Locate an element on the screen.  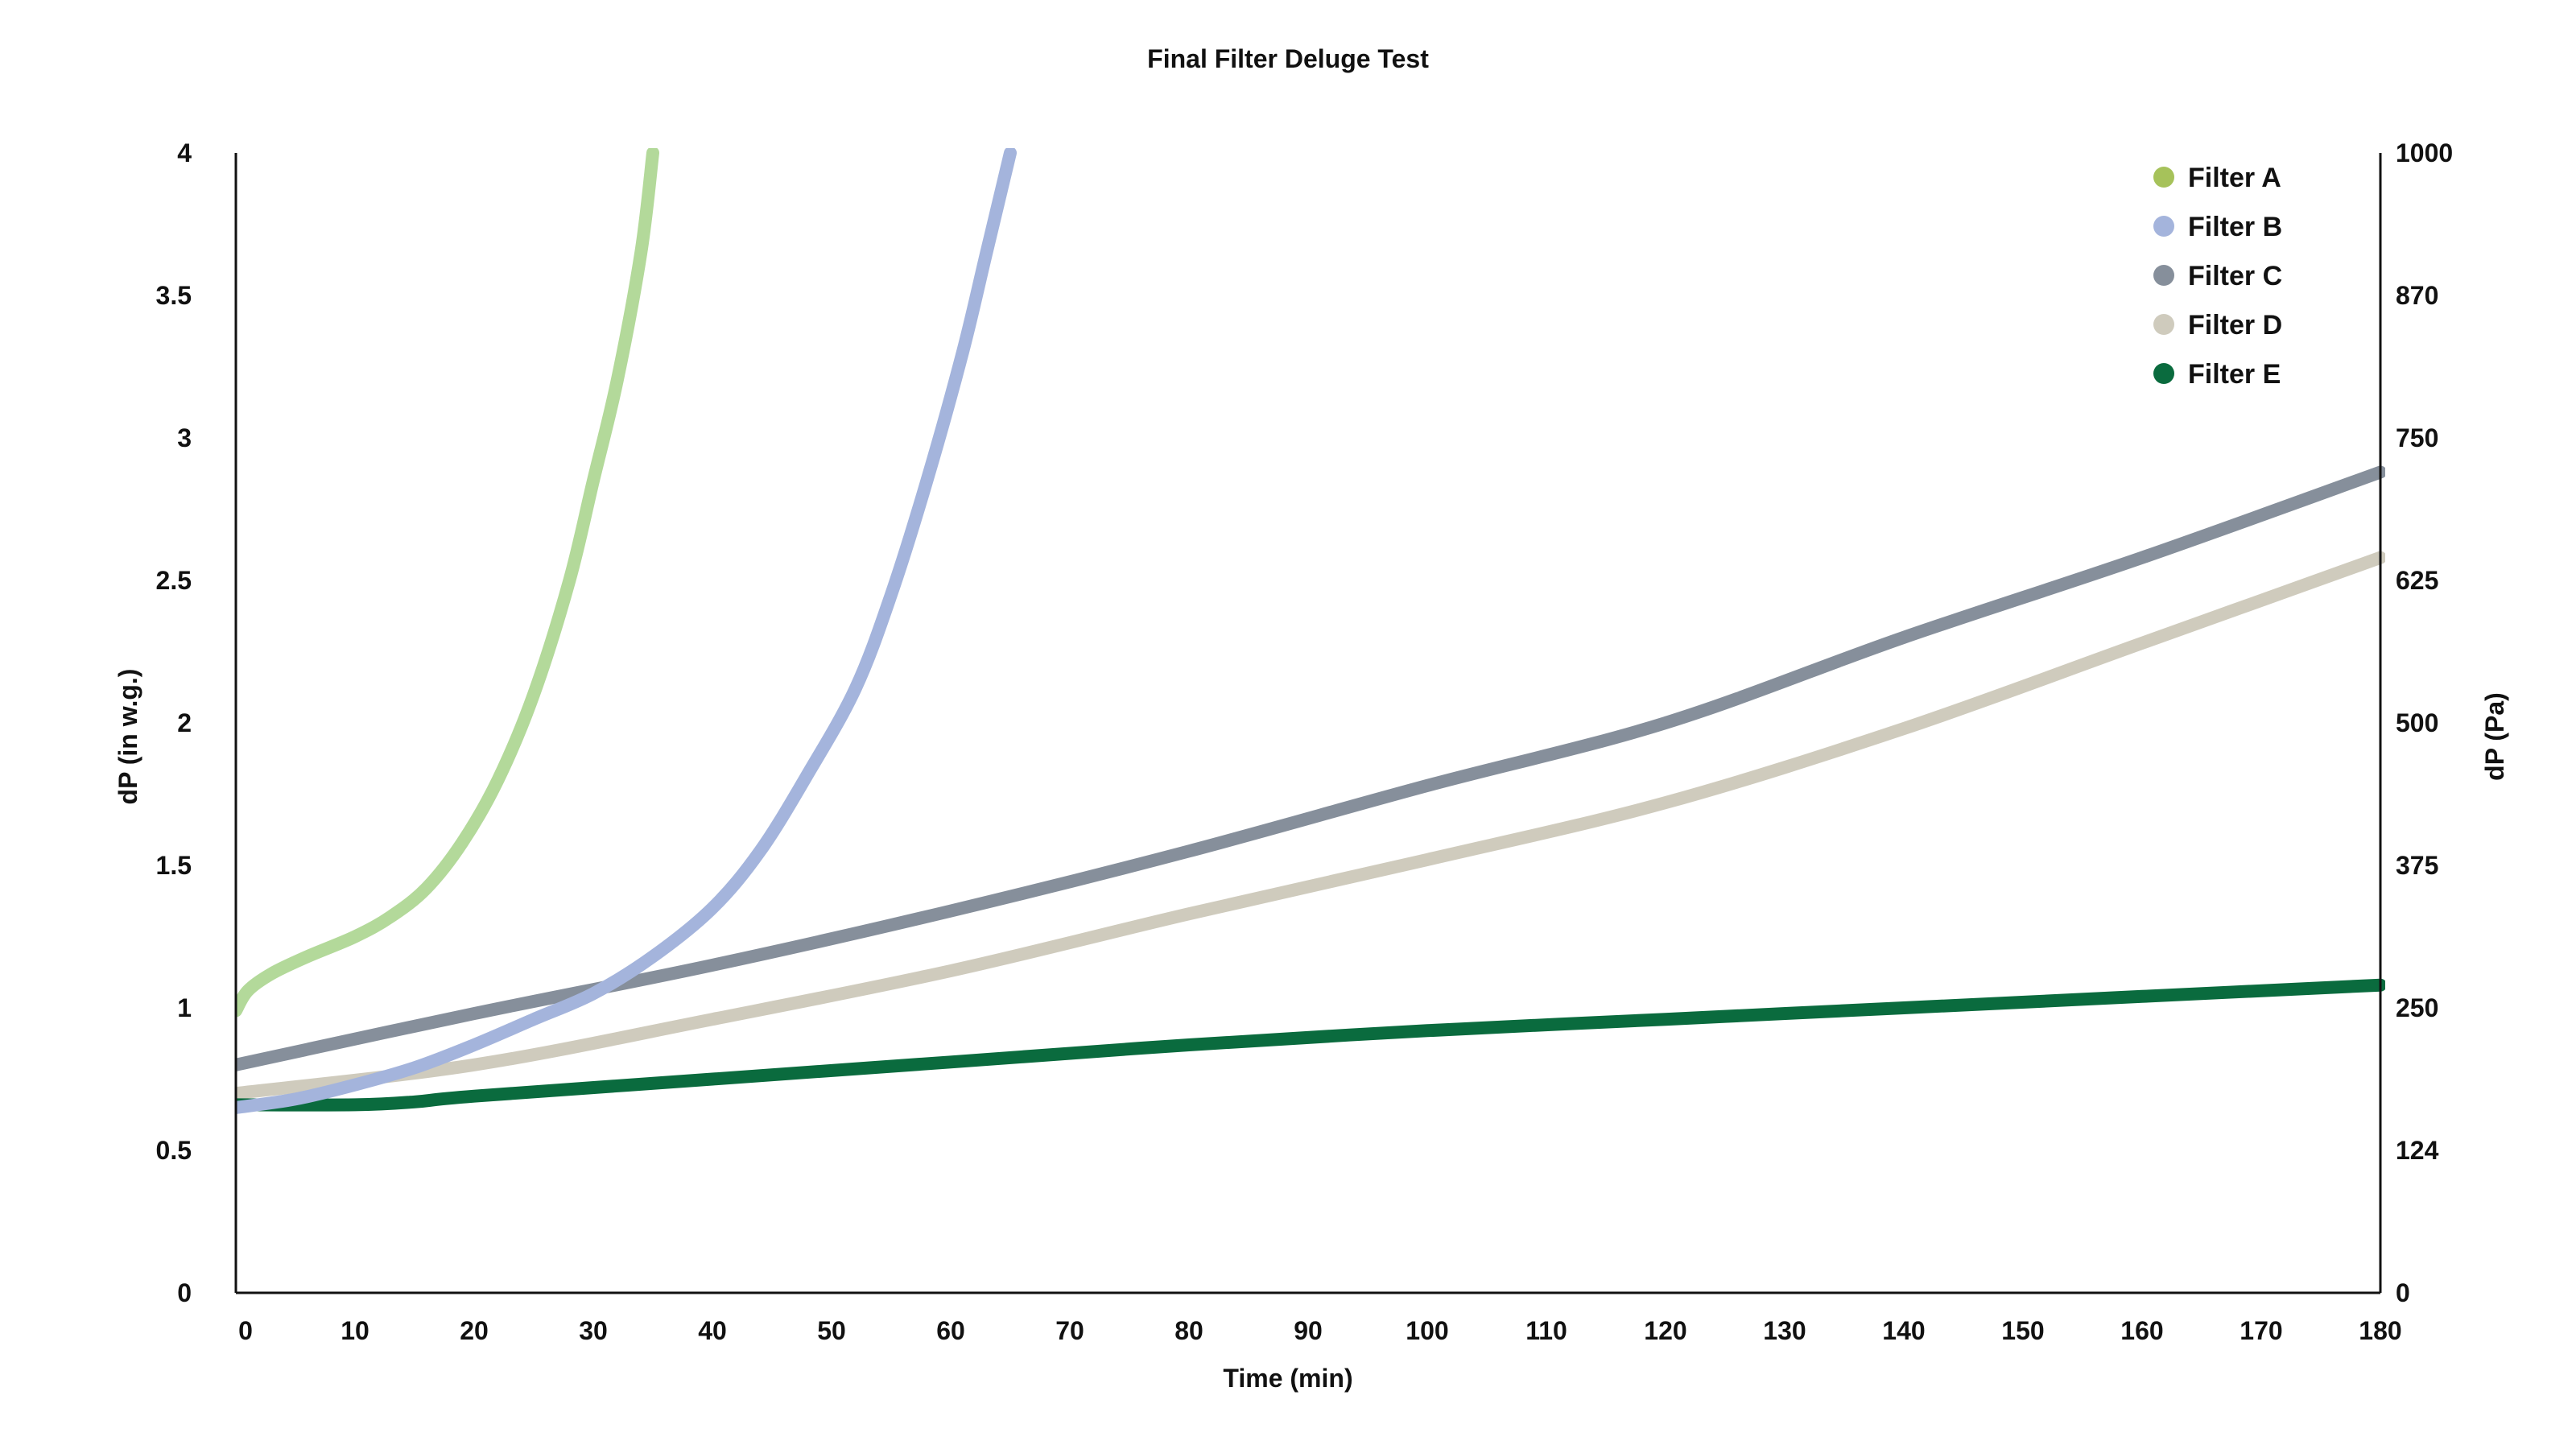
legend-item-filter-c: Filter C is located at coordinates (2217, 276).